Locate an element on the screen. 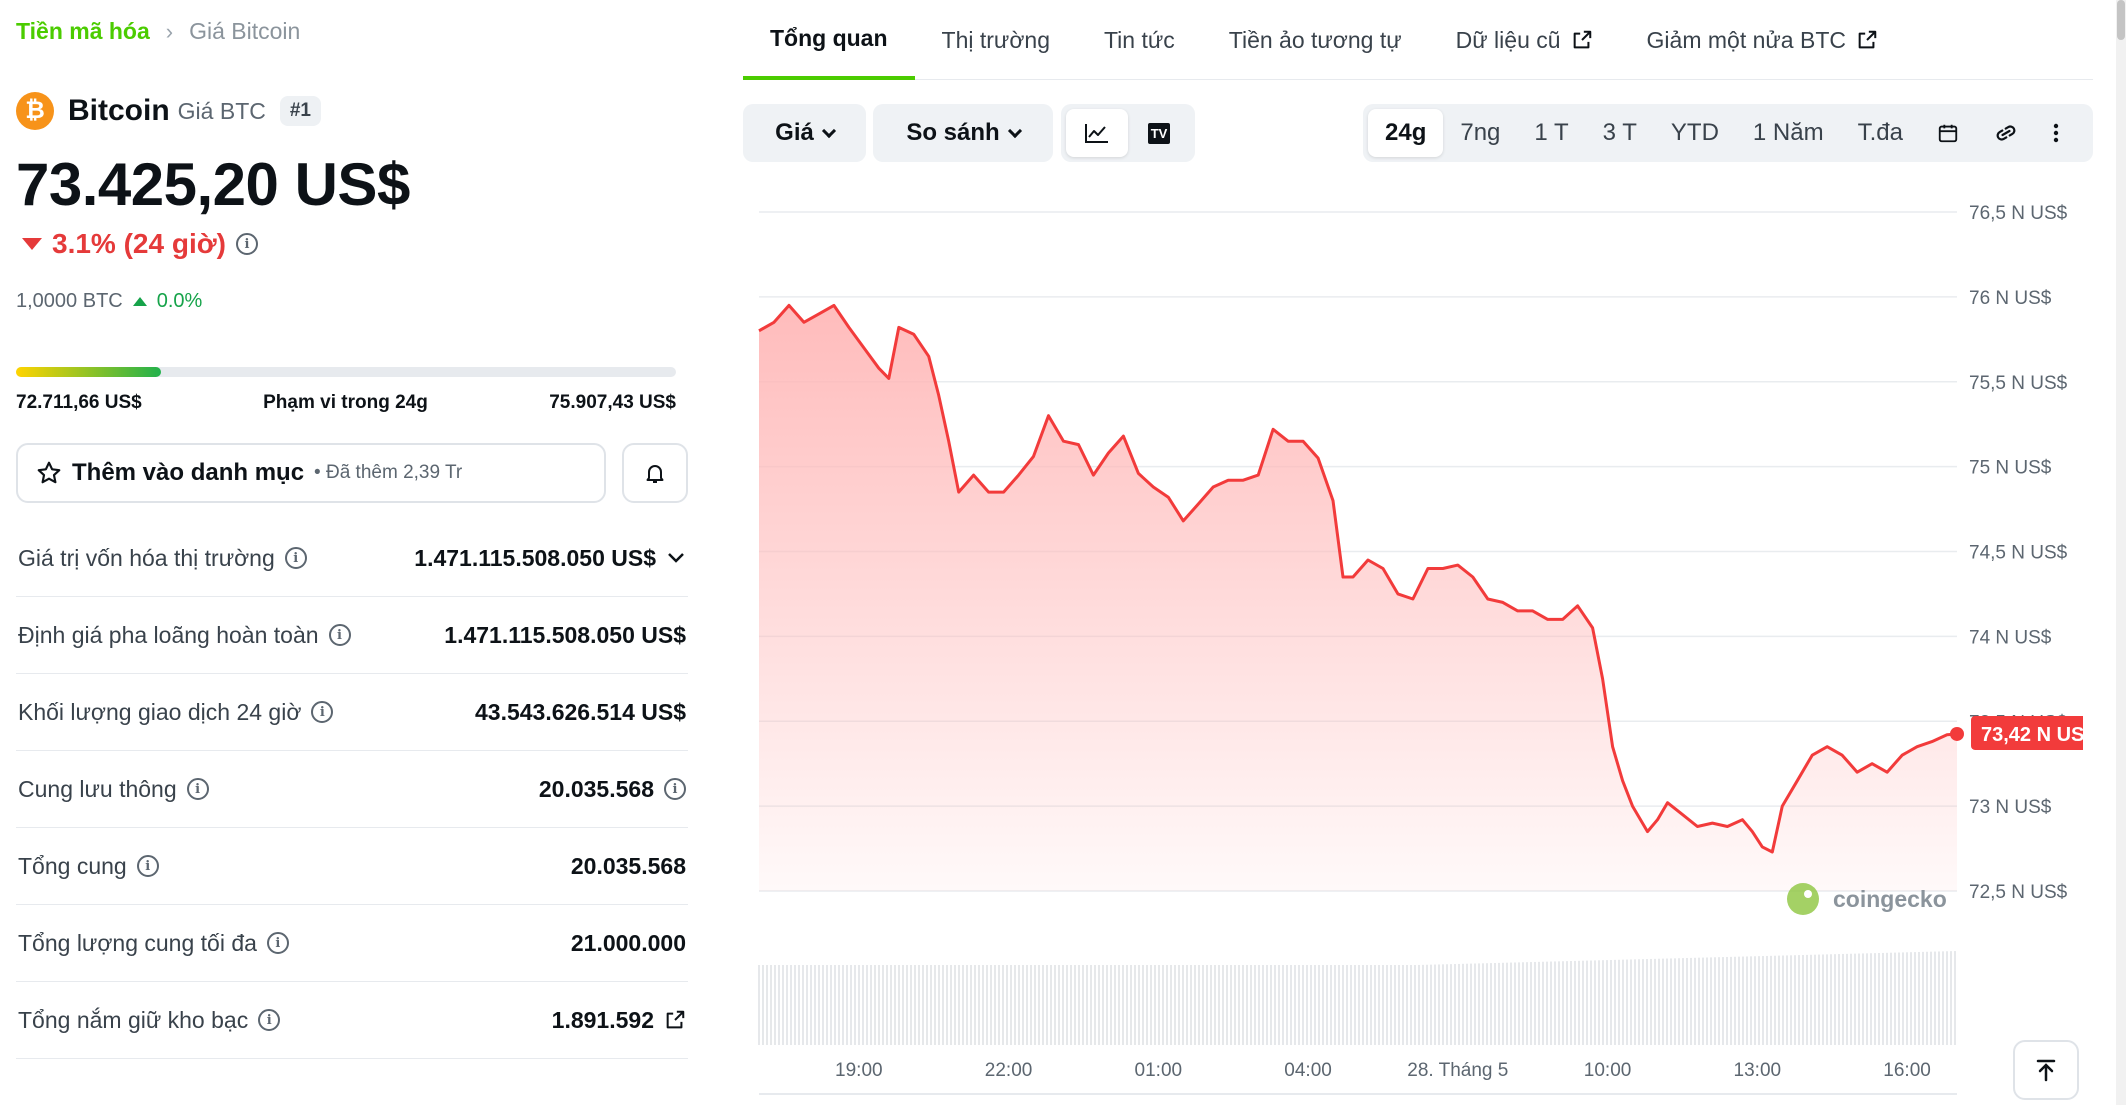  tab-2: Tin tức is located at coordinates (1139, 40).